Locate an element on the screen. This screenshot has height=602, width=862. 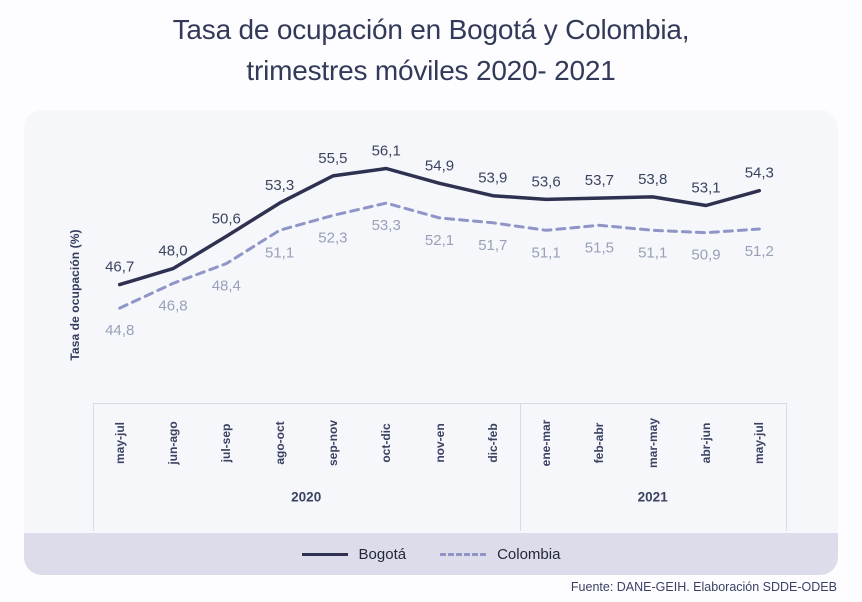
bogota-data-label: 53,3 is located at coordinates (279, 185).